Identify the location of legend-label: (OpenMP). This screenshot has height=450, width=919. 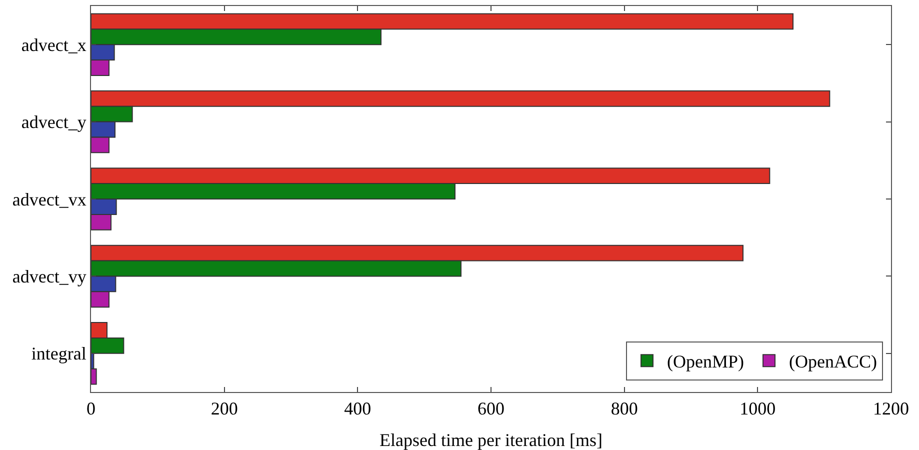
(705, 362).